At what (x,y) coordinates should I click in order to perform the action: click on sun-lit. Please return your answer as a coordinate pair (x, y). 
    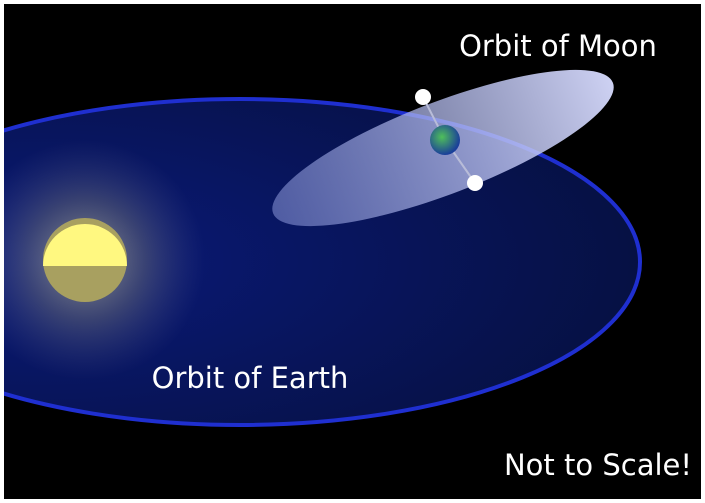
    Looking at the image, I should click on (85, 245).